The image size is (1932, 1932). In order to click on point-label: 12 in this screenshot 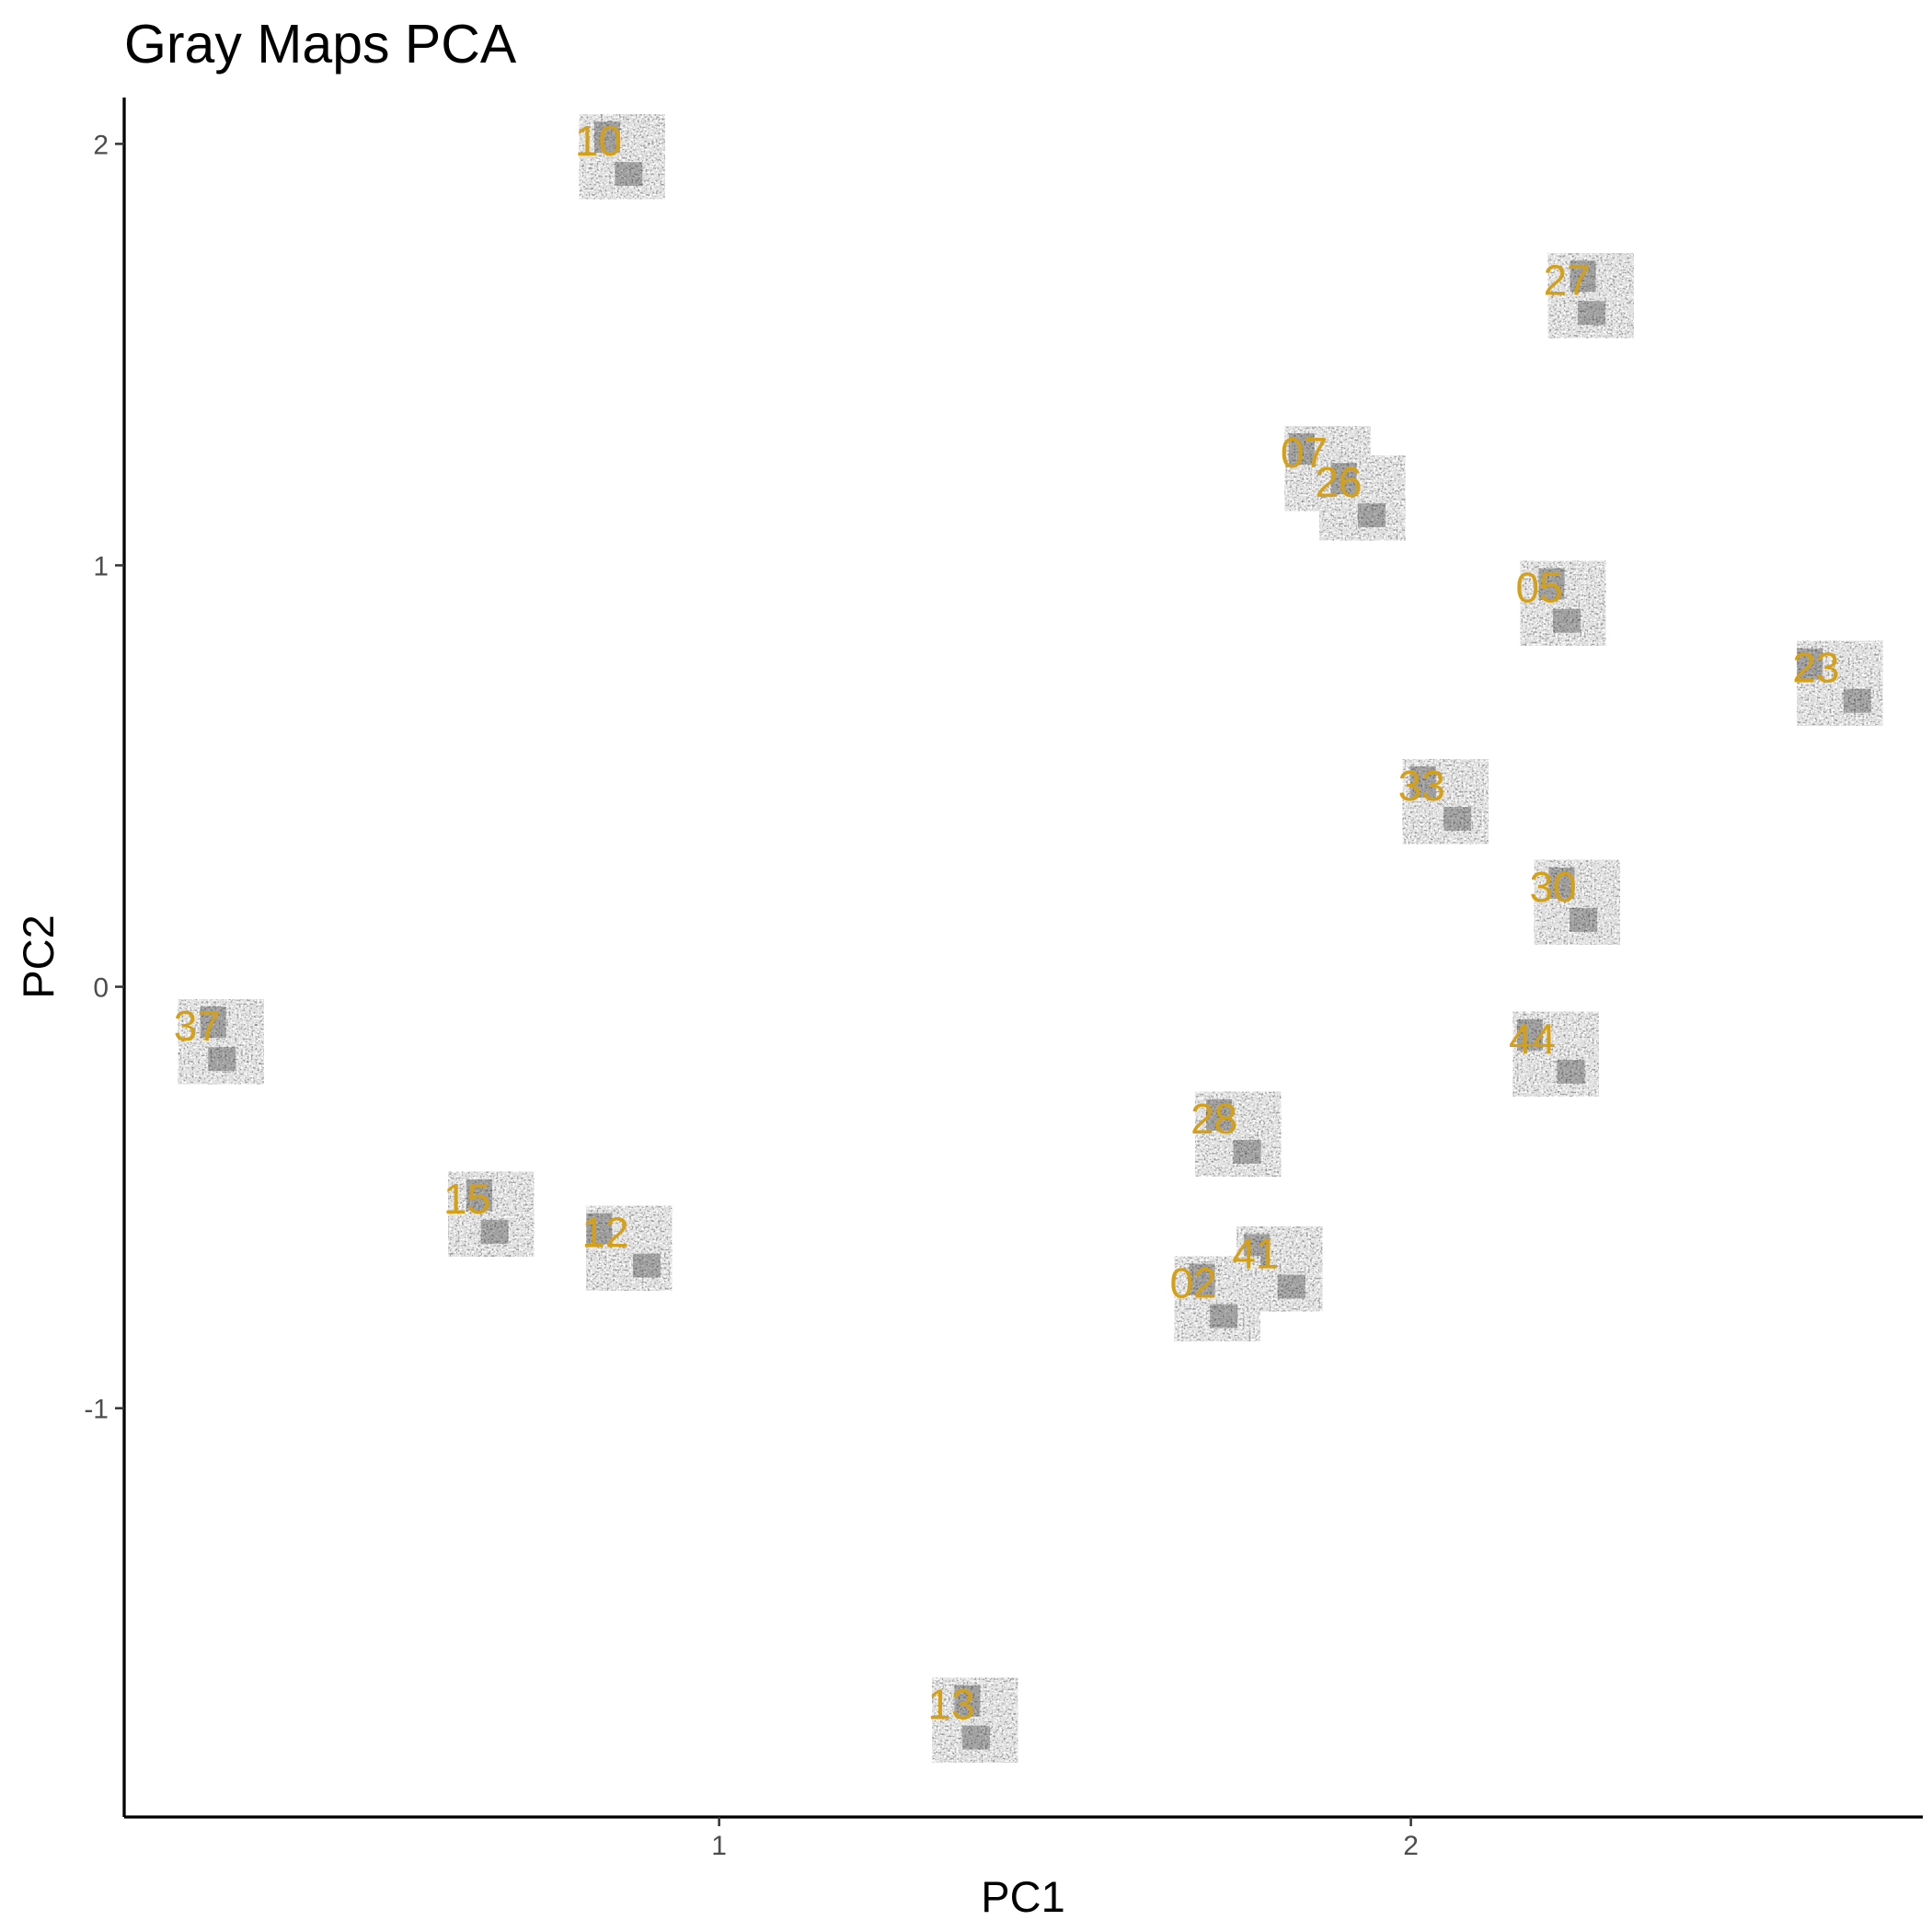, I will do `click(604, 1233)`.